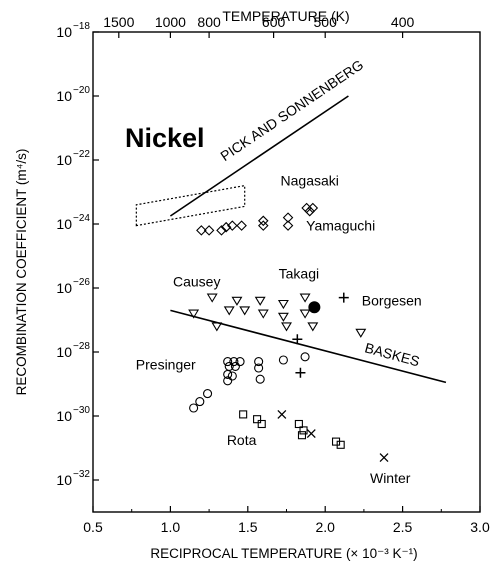 The height and width of the screenshot is (574, 494). Describe the element at coordinates (403, 527) in the screenshot. I see `x-tick-label-2.5: 2.5` at that location.